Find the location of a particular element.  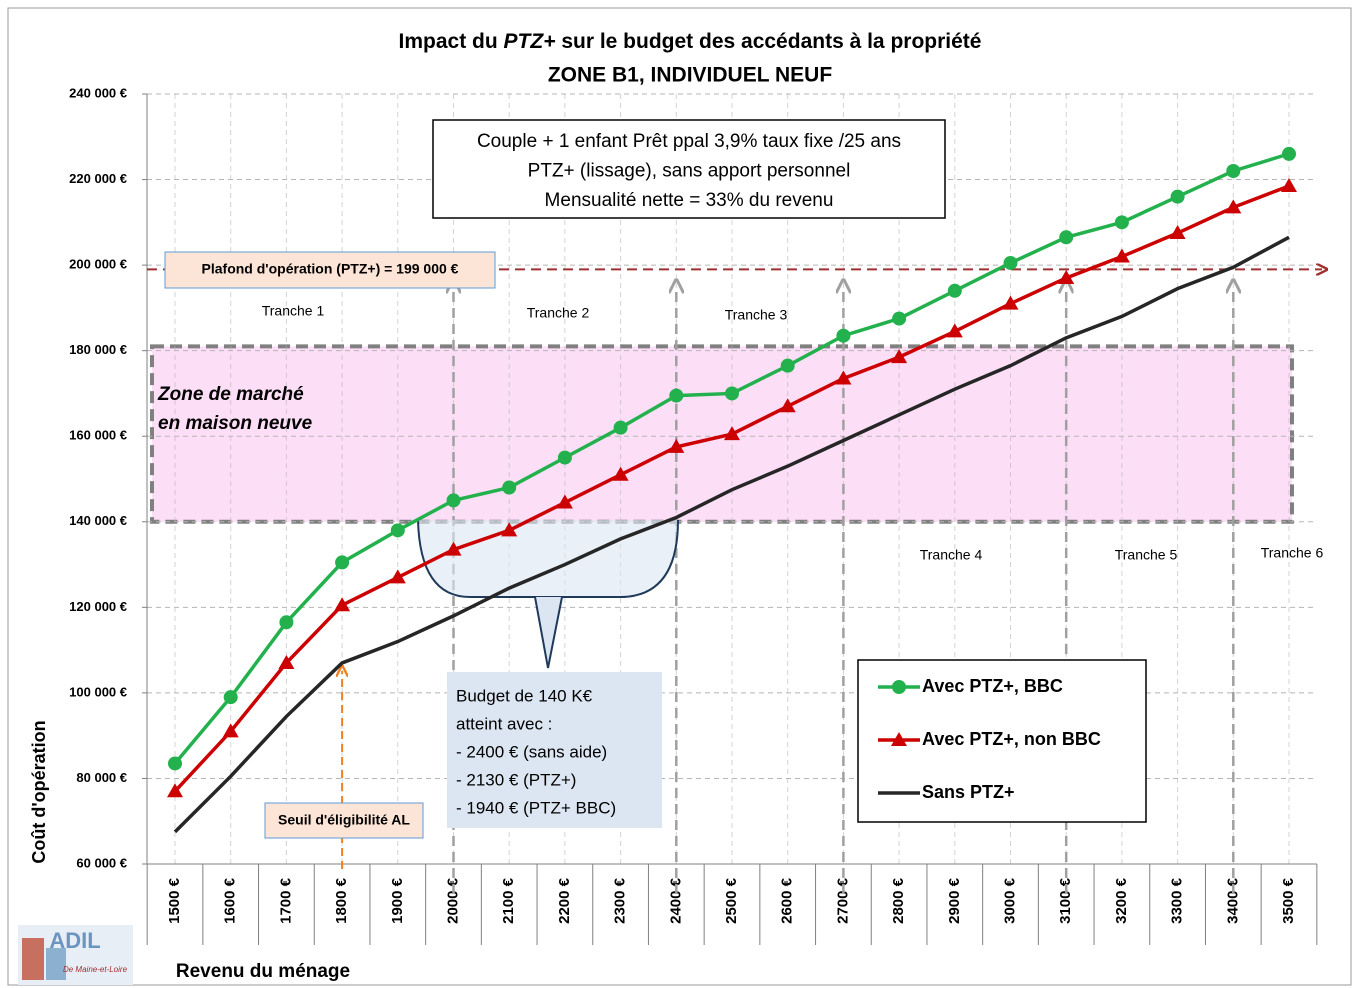

y-tick-label: 140 000 € is located at coordinates (98, 520).